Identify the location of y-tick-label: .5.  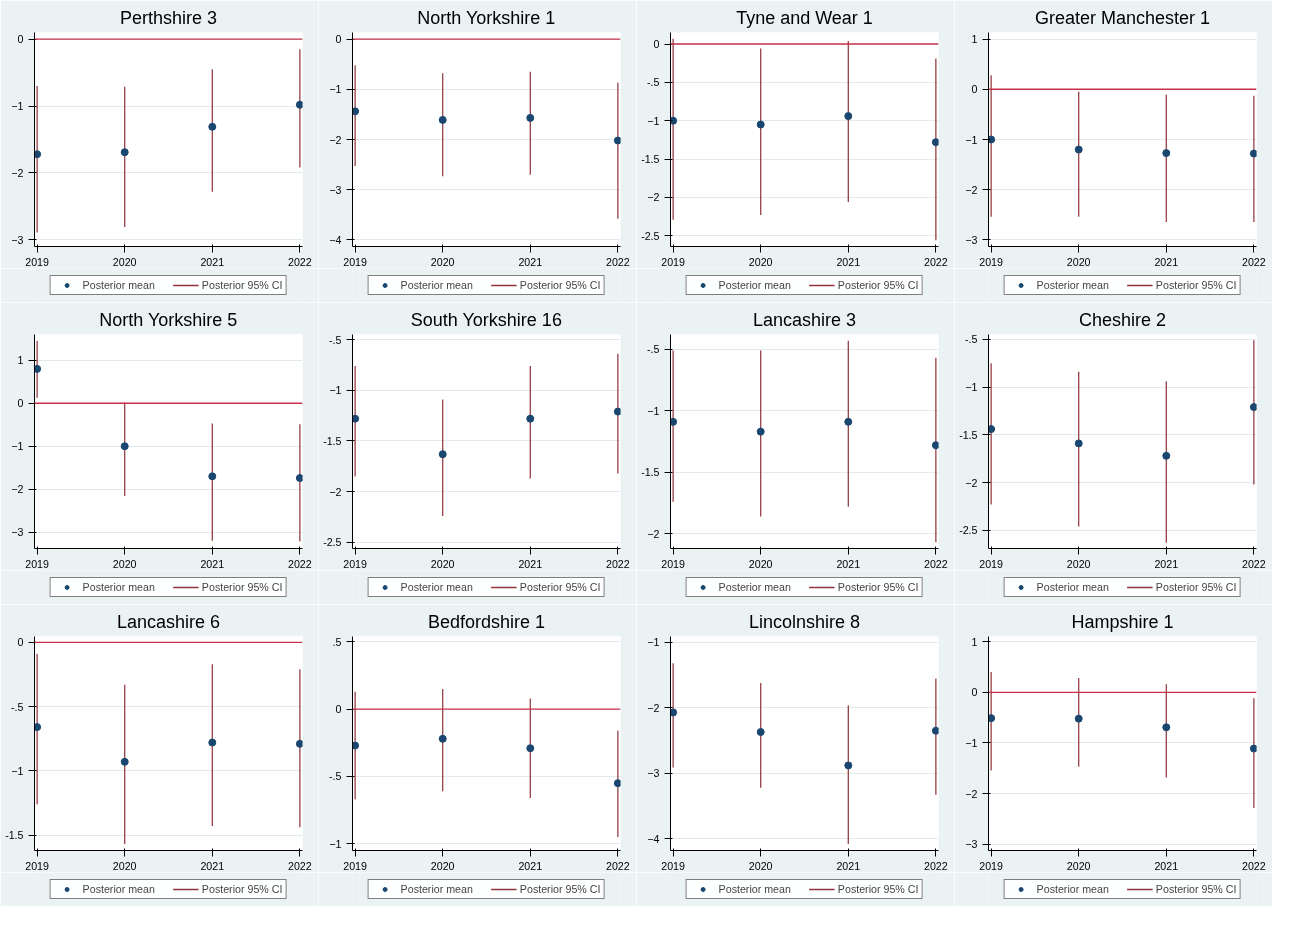
(337, 641).